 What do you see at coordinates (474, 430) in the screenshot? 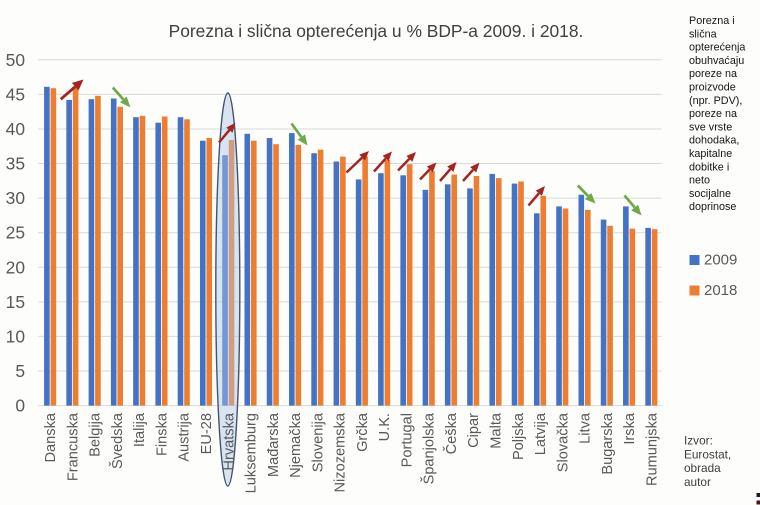
I see `svg-text: Cipar` at bounding box center [474, 430].